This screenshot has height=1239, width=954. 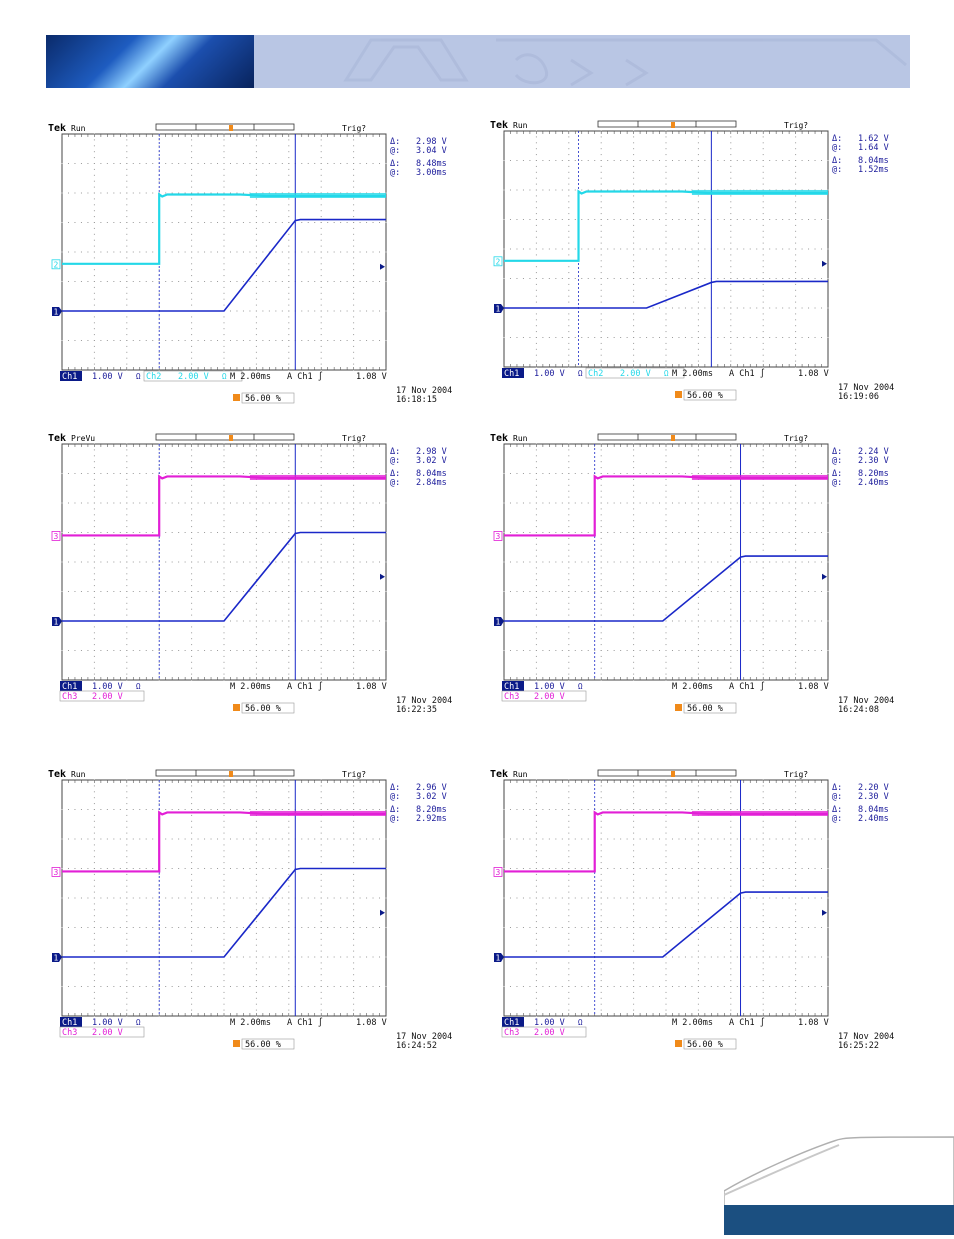 I want to click on trace-noise-band, so click(x=760, y=477).